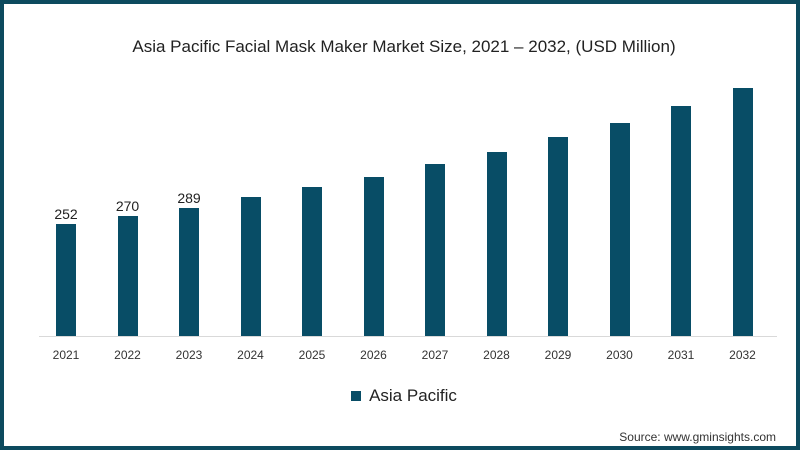  I want to click on x-tick-label: 2029, so click(558, 355).